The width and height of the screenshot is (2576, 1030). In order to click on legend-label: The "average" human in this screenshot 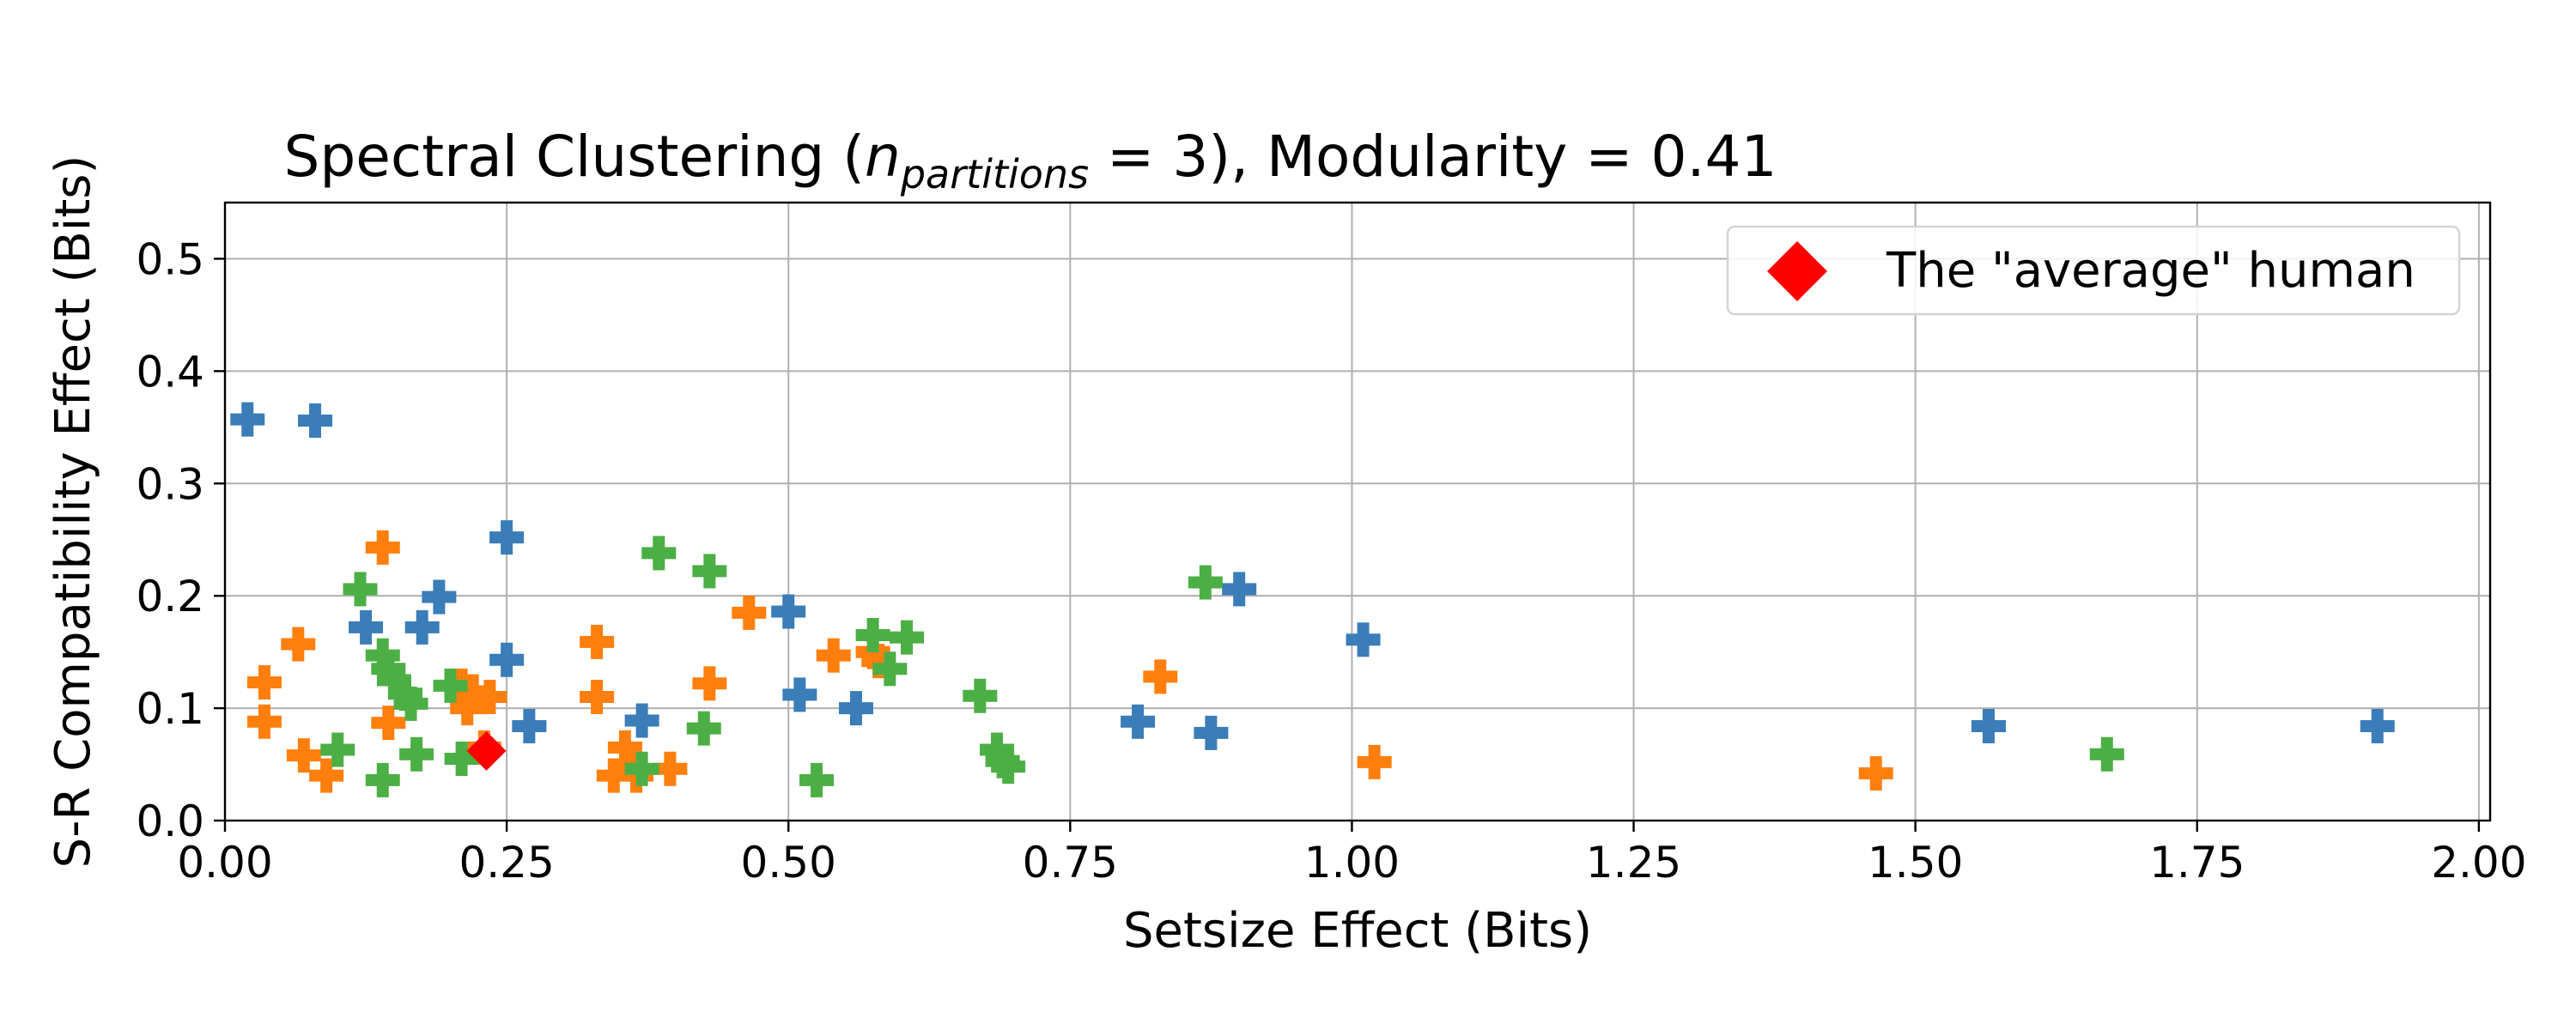, I will do `click(2150, 271)`.